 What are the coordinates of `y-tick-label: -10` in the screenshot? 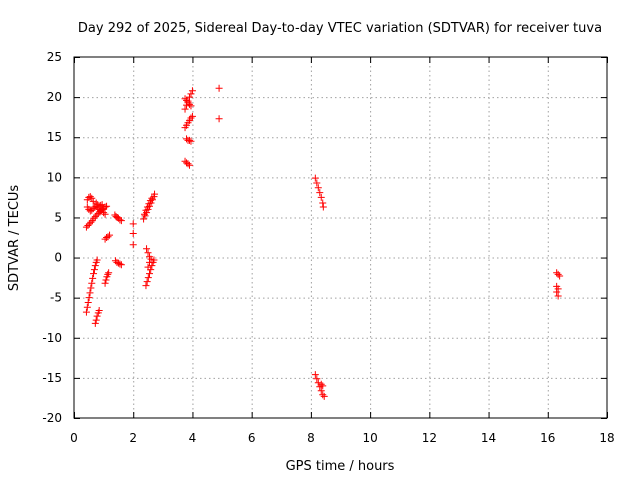 It's located at (52, 338).